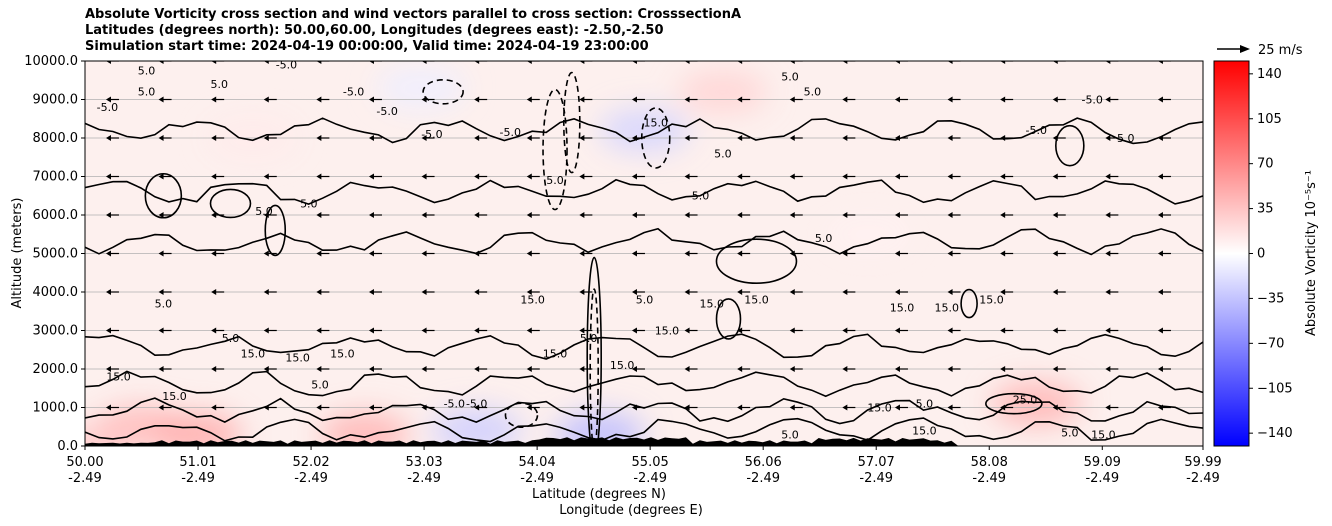  Describe the element at coordinates (1265, 209) in the screenshot. I see `colorbar-tick-label: 35` at that location.